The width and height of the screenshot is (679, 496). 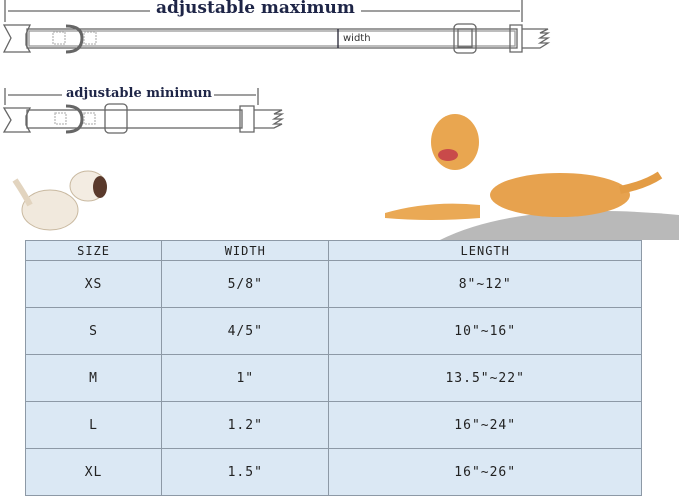 What do you see at coordinates (245, 472) in the screenshot?
I see `width-cell: 1.5"` at bounding box center [245, 472].